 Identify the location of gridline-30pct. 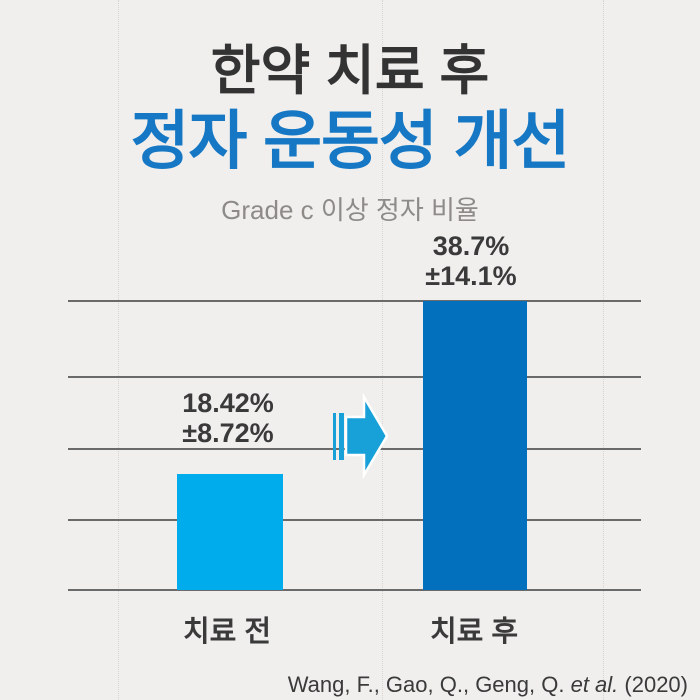
(354, 377).